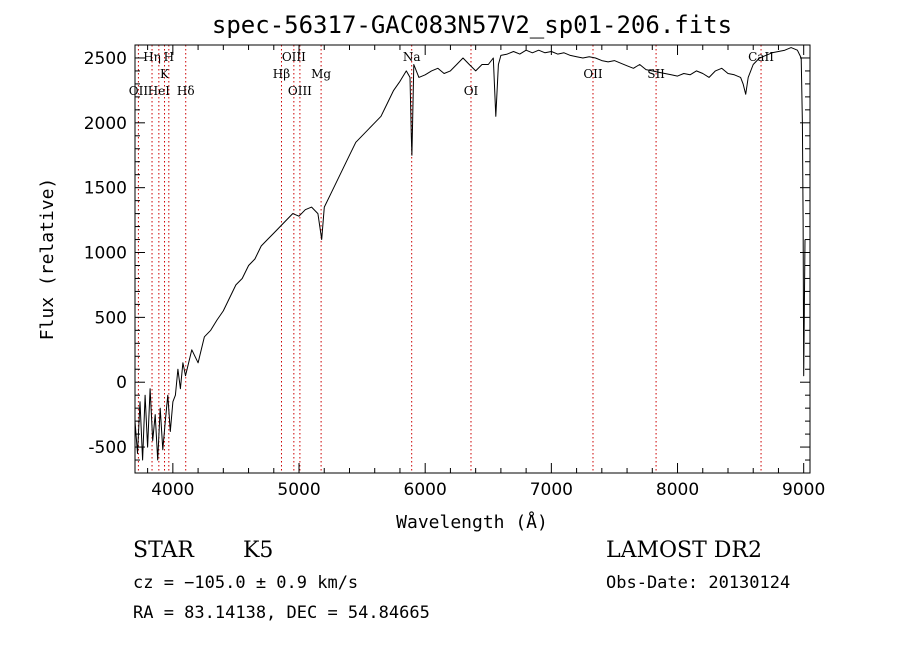 The width and height of the screenshot is (900, 649). Describe the element at coordinates (281, 613) in the screenshot. I see `coordinates: RA = 83.14138, DEC = 54.84665` at that location.